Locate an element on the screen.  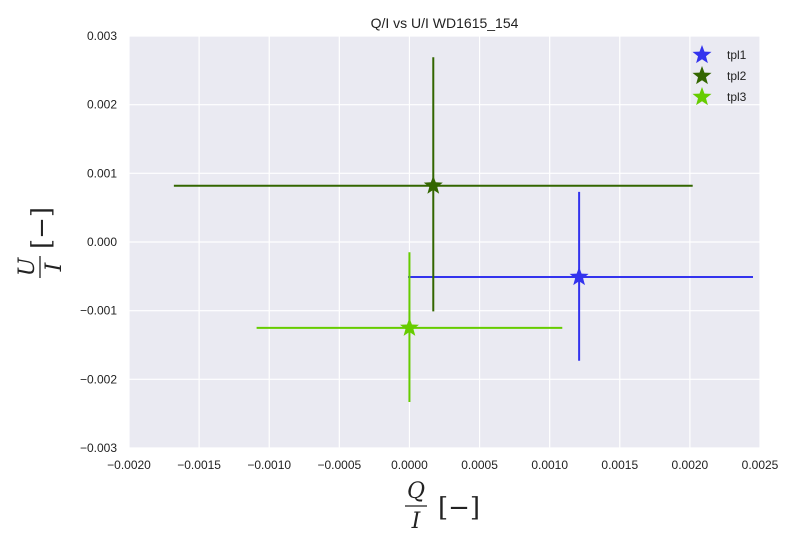
series-tpl1 is located at coordinates (580, 276).